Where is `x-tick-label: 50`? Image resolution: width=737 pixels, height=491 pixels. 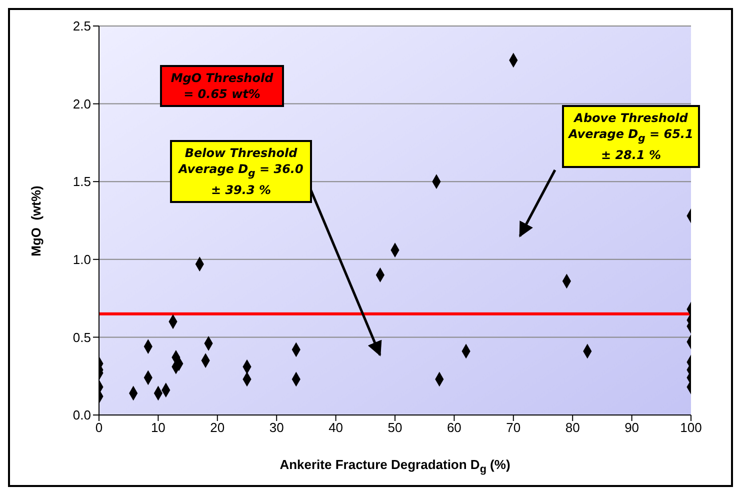 x-tick-label: 50 is located at coordinates (395, 428).